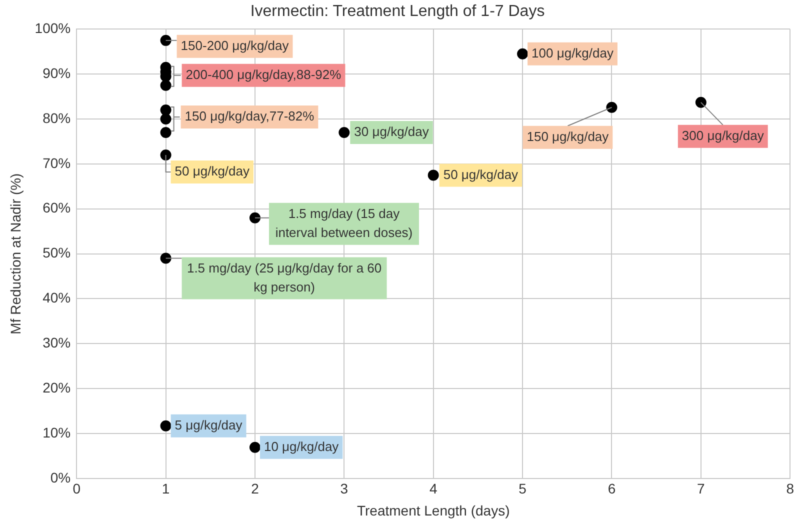 This screenshot has width=797, height=526. What do you see at coordinates (56, 252) in the screenshot?
I see `y-tick-label: 50%` at bounding box center [56, 252].